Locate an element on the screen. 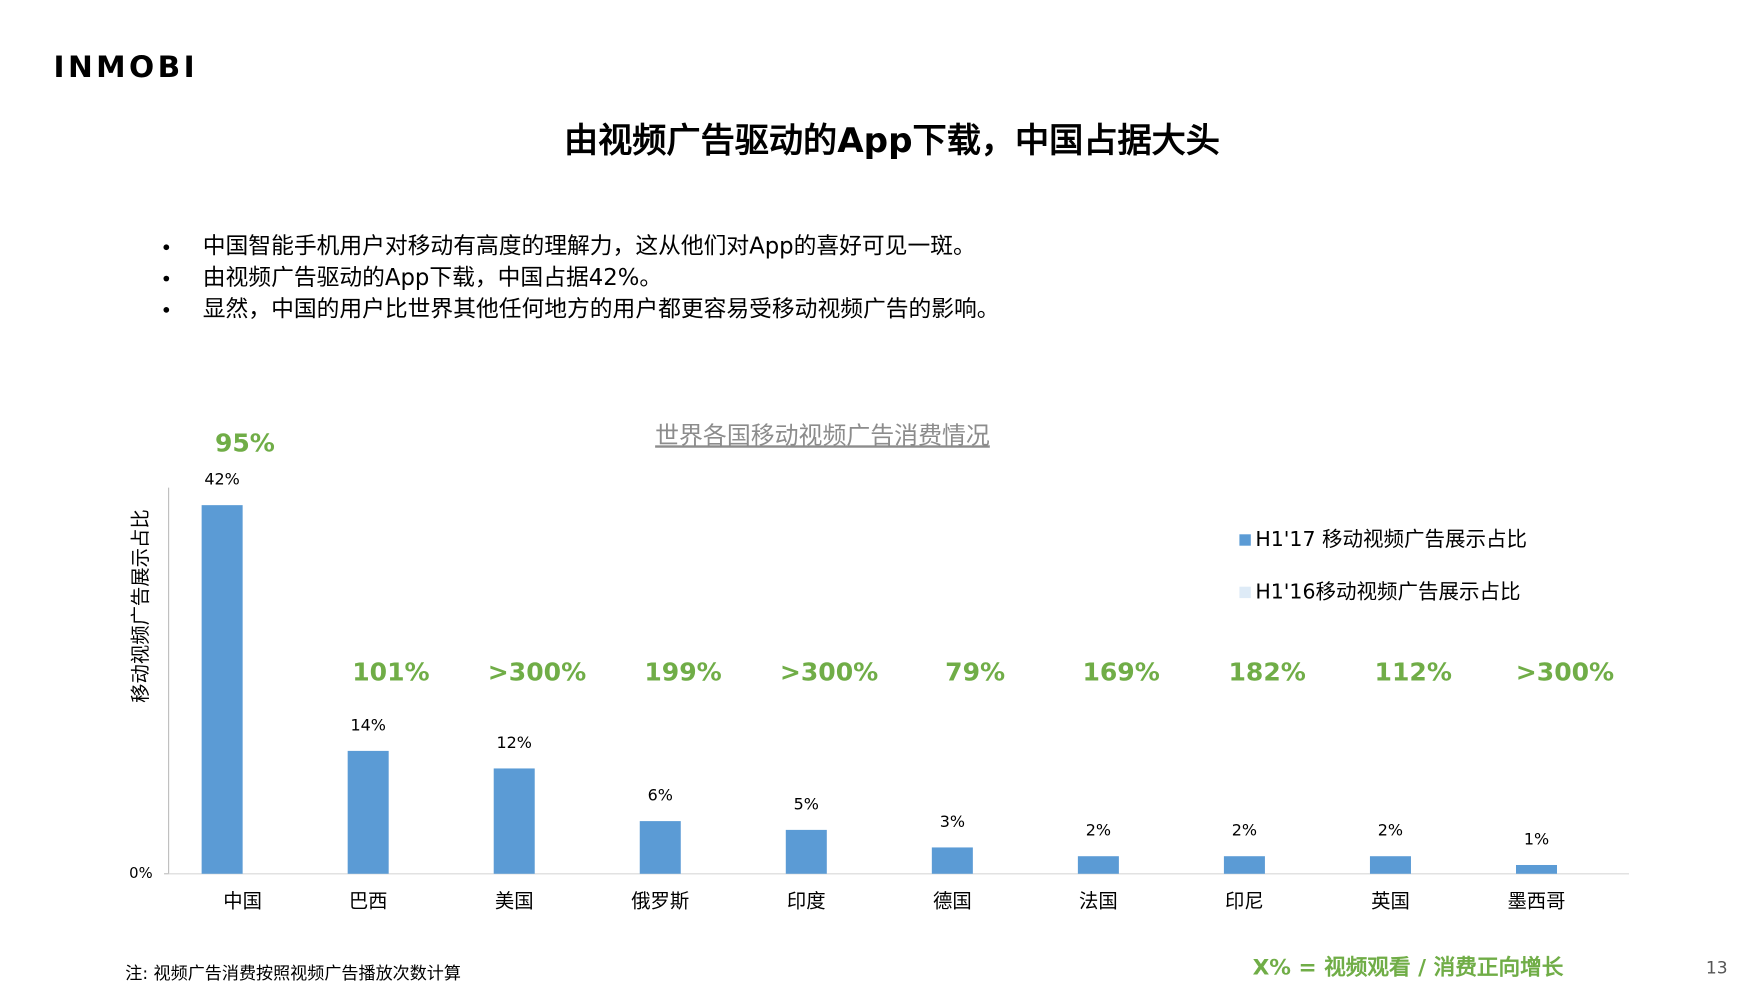 Image resolution: width=1760 pixels, height=990 pixels. growth-label: 95% is located at coordinates (245, 442).